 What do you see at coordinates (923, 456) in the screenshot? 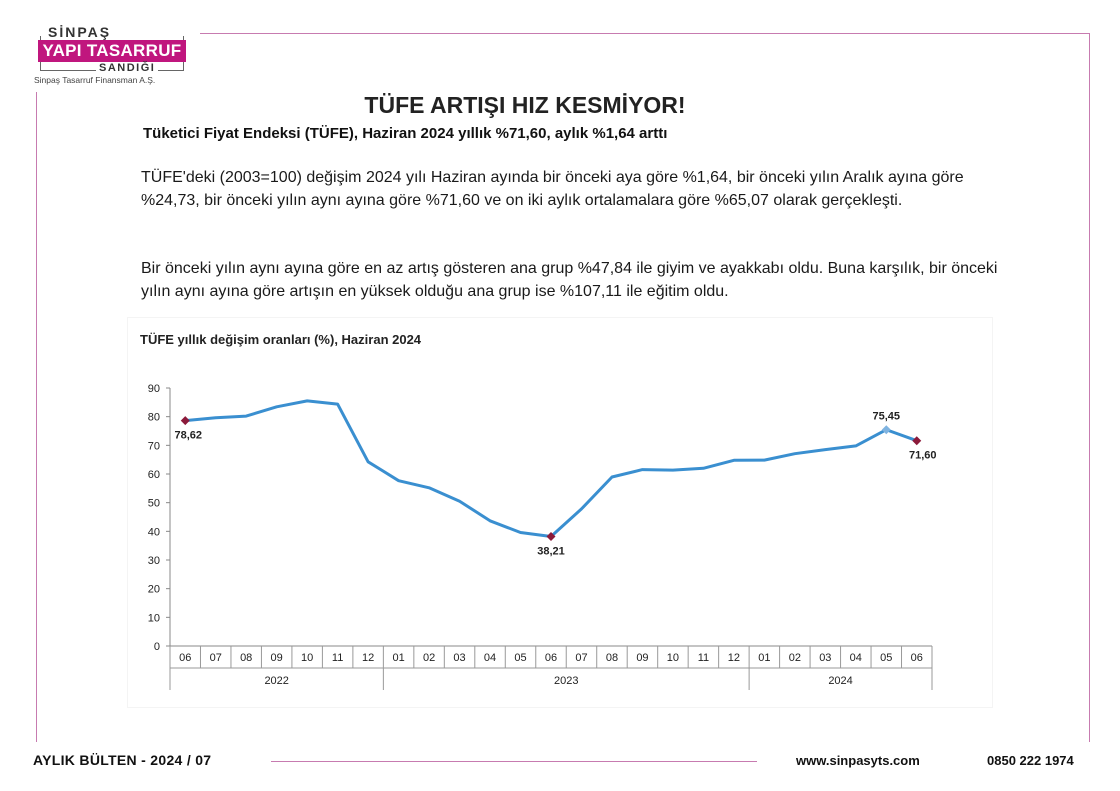
I see `data-label: 71,60` at bounding box center [923, 456].